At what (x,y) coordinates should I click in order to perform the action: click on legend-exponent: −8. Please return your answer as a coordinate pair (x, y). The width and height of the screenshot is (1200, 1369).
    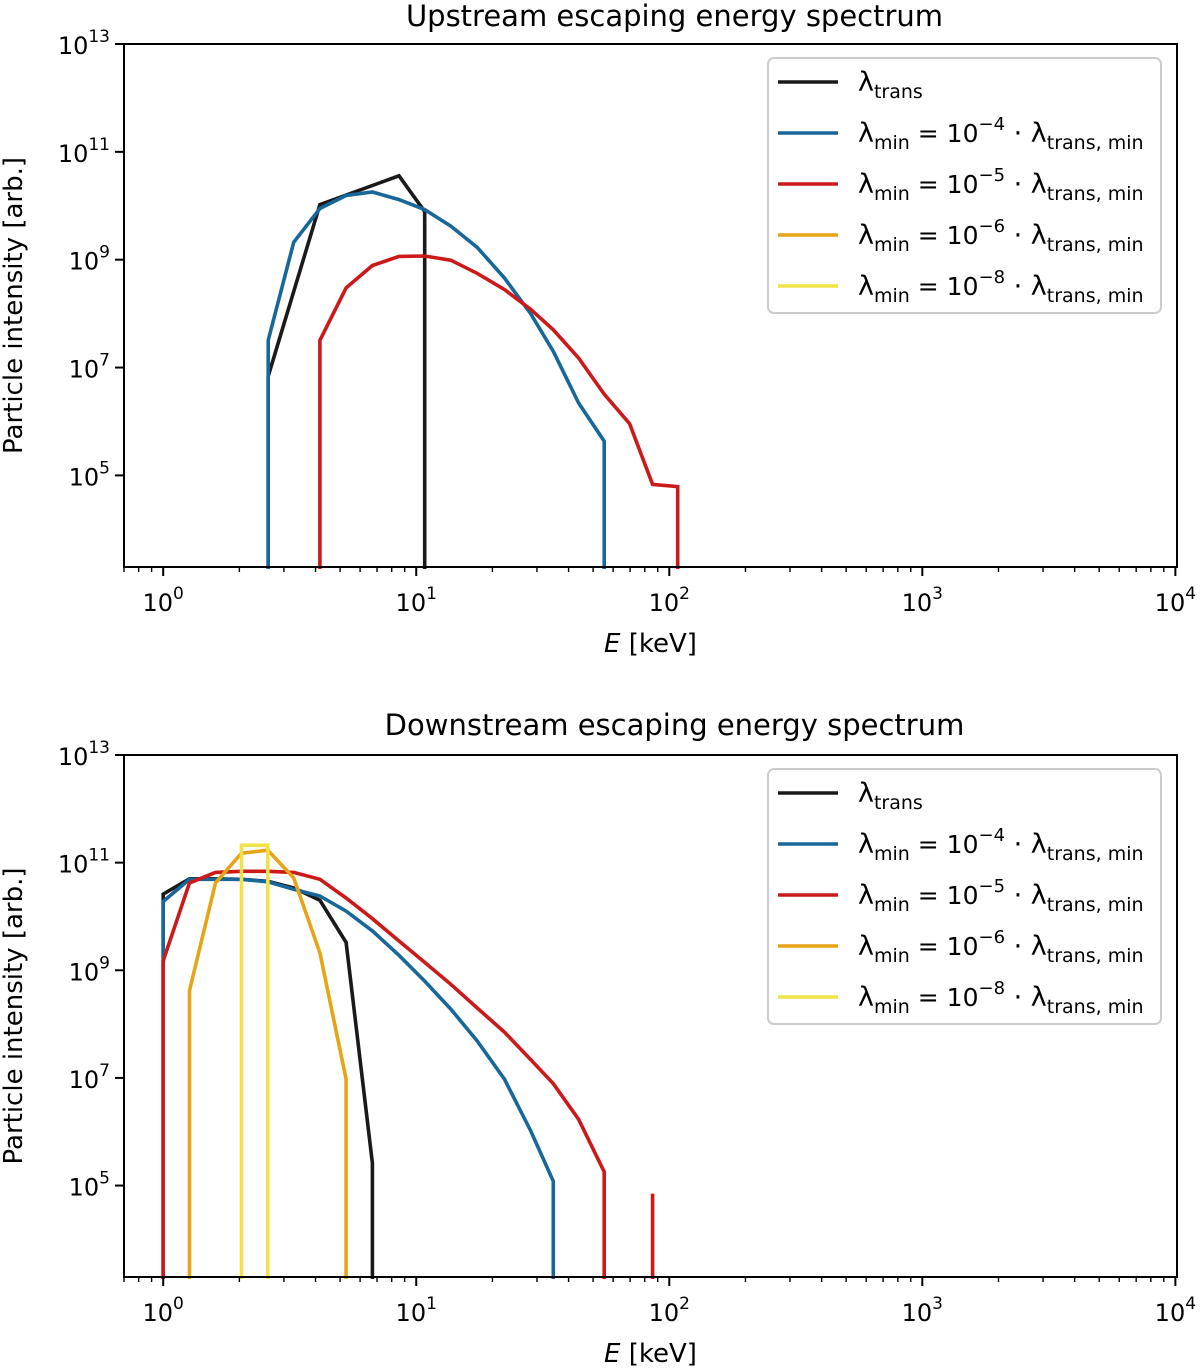
    Looking at the image, I should click on (991, 277).